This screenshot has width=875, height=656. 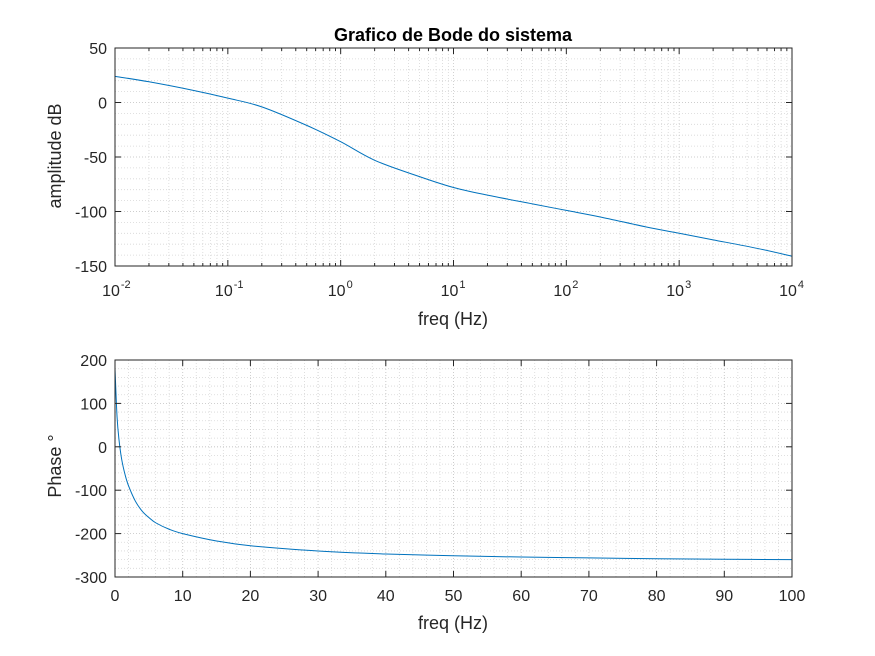 I want to click on x-tick-label: 30, so click(x=318, y=596).